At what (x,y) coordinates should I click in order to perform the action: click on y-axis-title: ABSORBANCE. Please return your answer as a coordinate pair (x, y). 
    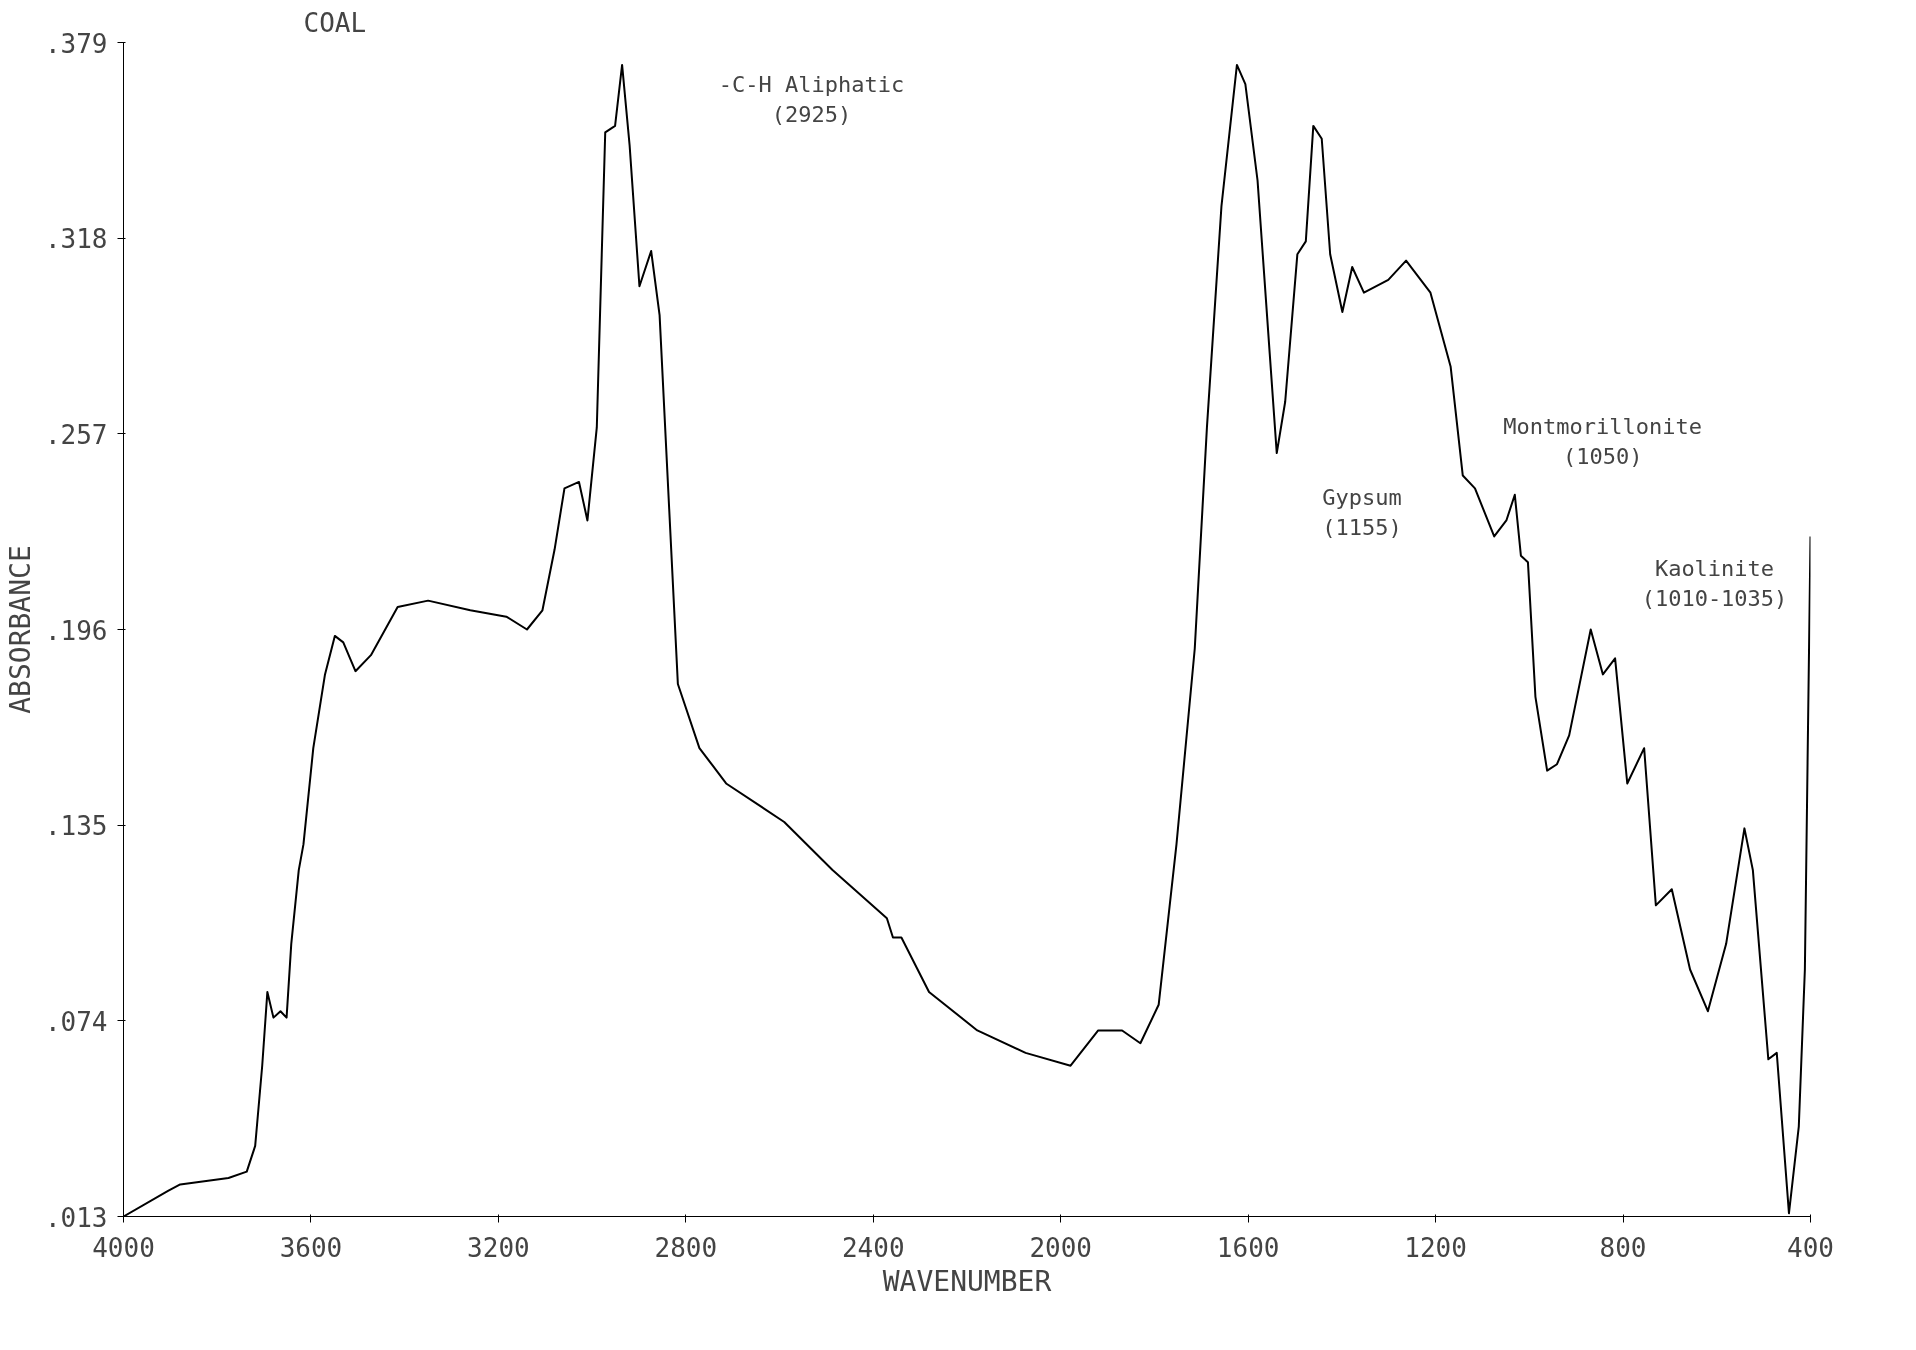
    Looking at the image, I should click on (20, 629).